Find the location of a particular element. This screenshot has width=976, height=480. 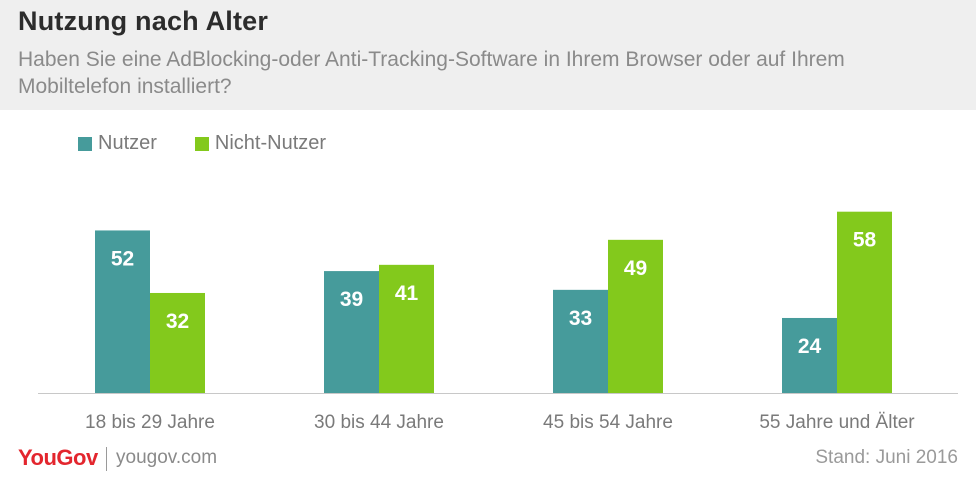

x-tick-label: 30 bis 44 Jahre is located at coordinates (379, 422).